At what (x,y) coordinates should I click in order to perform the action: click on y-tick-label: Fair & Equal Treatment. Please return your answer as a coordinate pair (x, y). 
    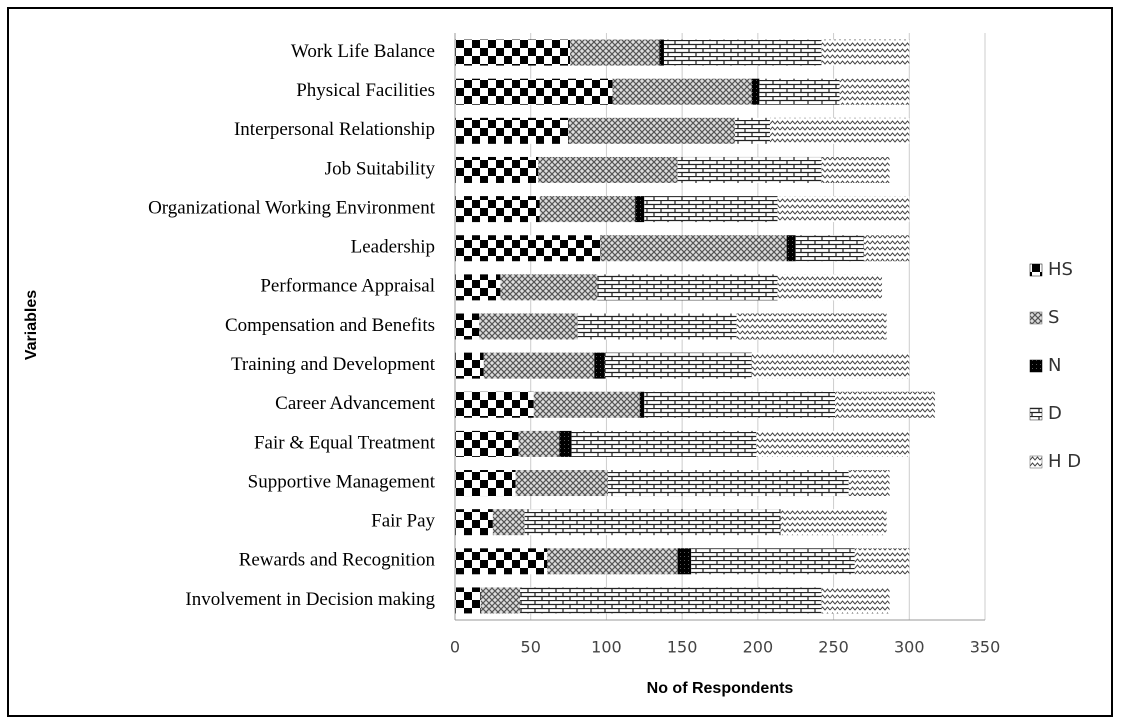
    Looking at the image, I should click on (345, 442).